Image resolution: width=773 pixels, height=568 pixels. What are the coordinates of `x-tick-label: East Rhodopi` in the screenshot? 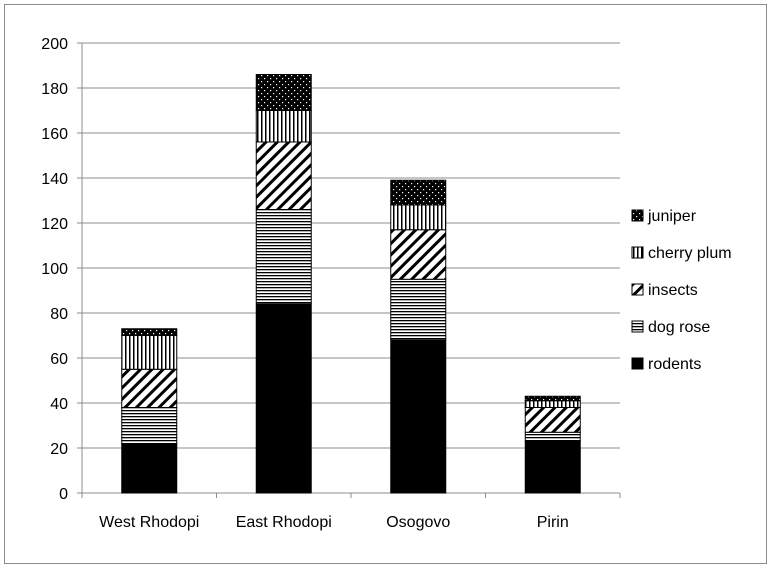 It's located at (284, 522).